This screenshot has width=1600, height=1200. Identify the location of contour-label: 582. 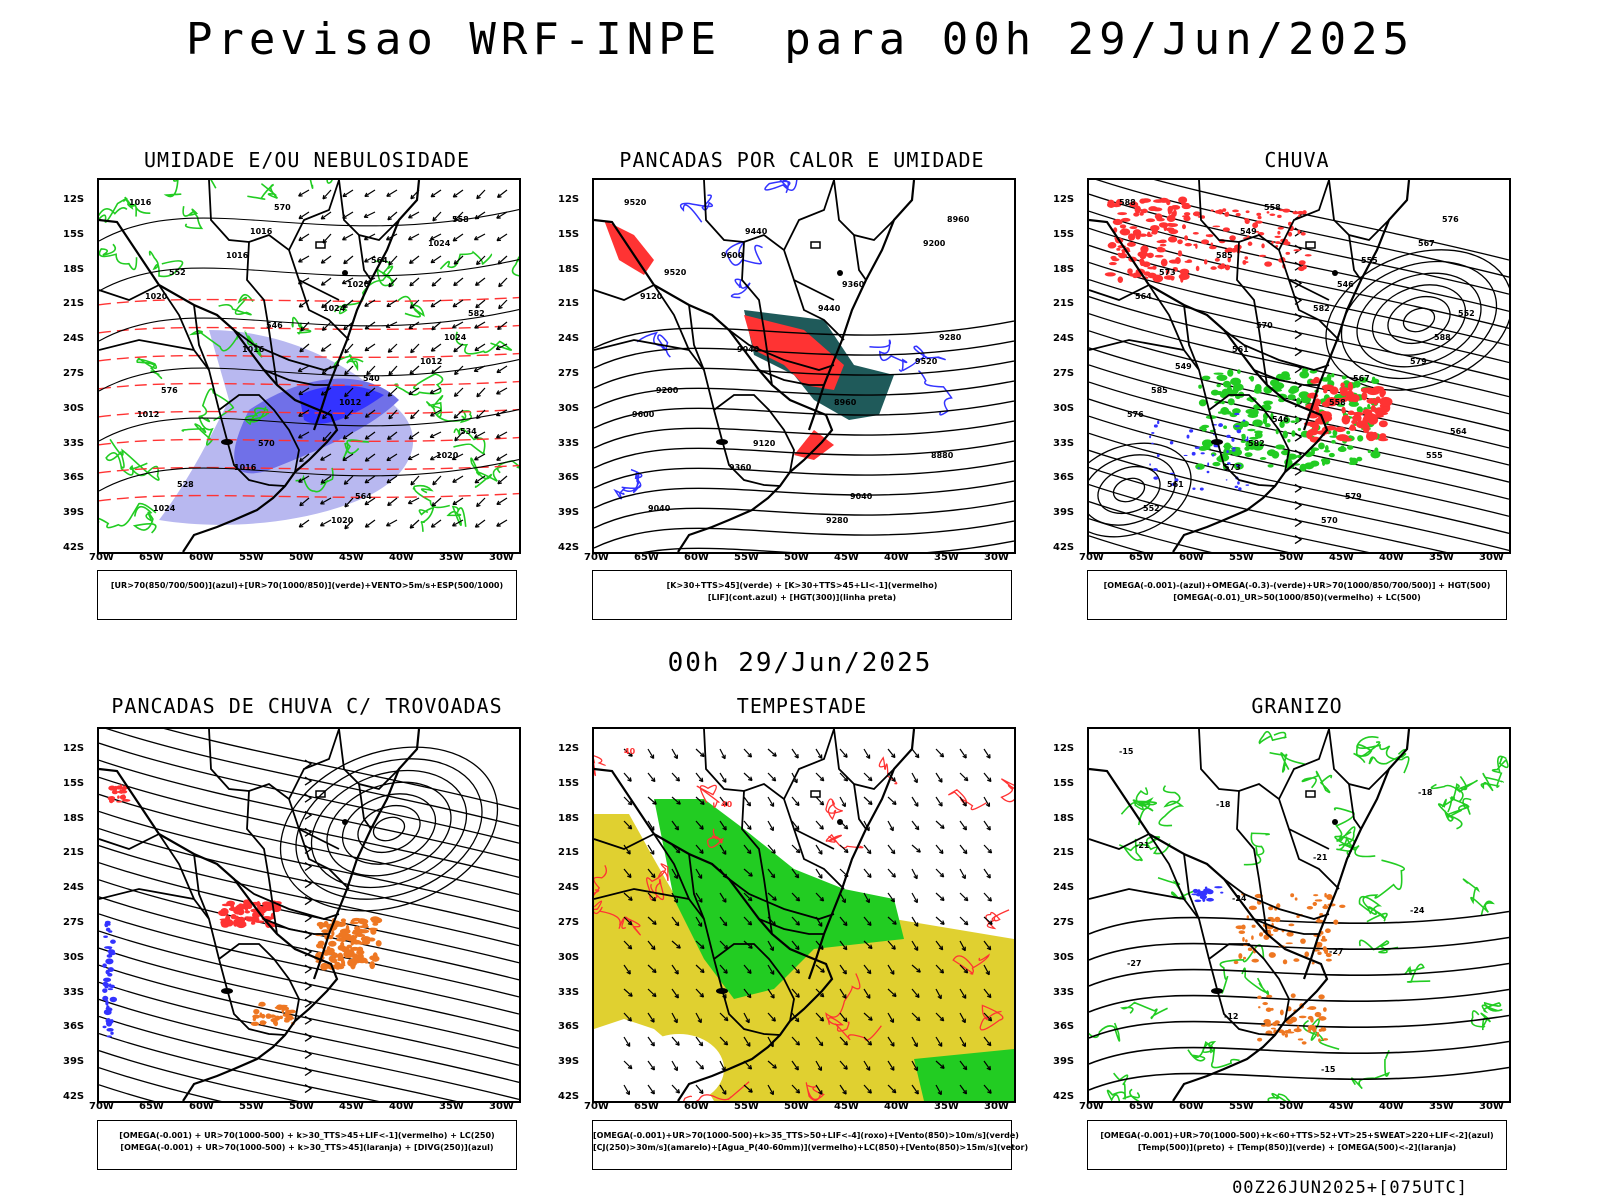
(1256, 443).